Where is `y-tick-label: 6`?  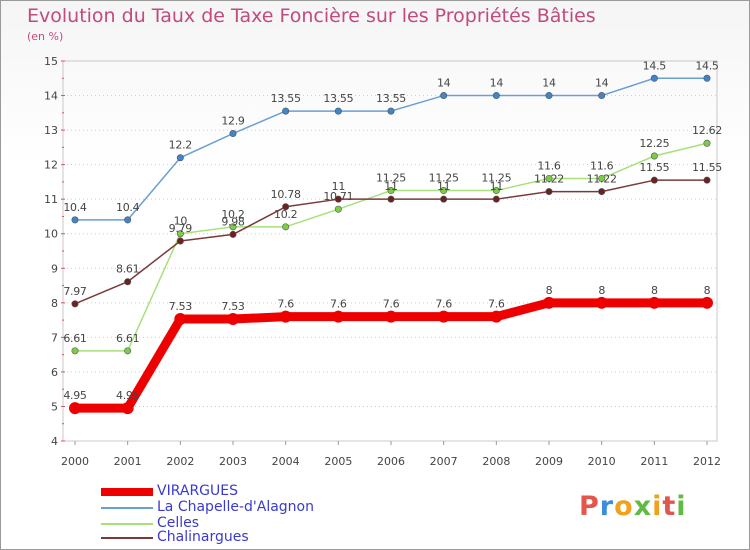
y-tick-label: 6 is located at coordinates (54, 372).